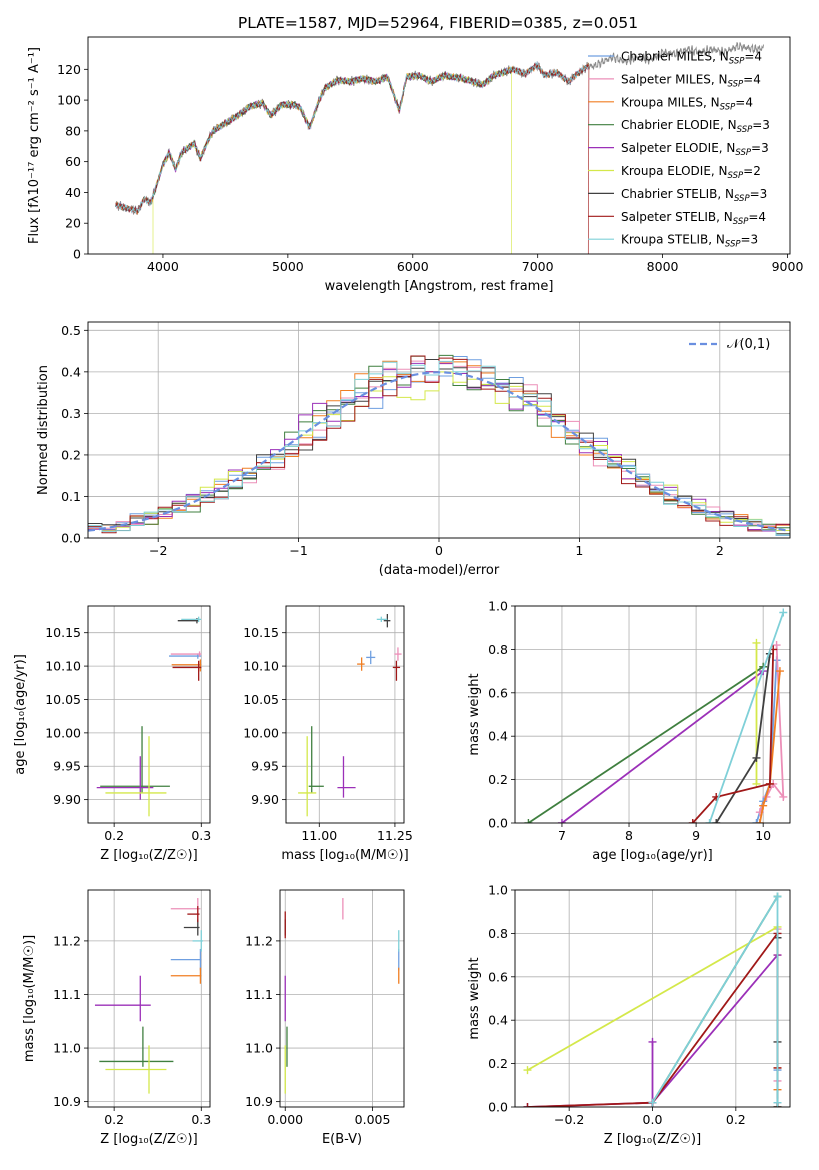  I want to click on mass-weight-kroupa-miles, so click(769, 745).